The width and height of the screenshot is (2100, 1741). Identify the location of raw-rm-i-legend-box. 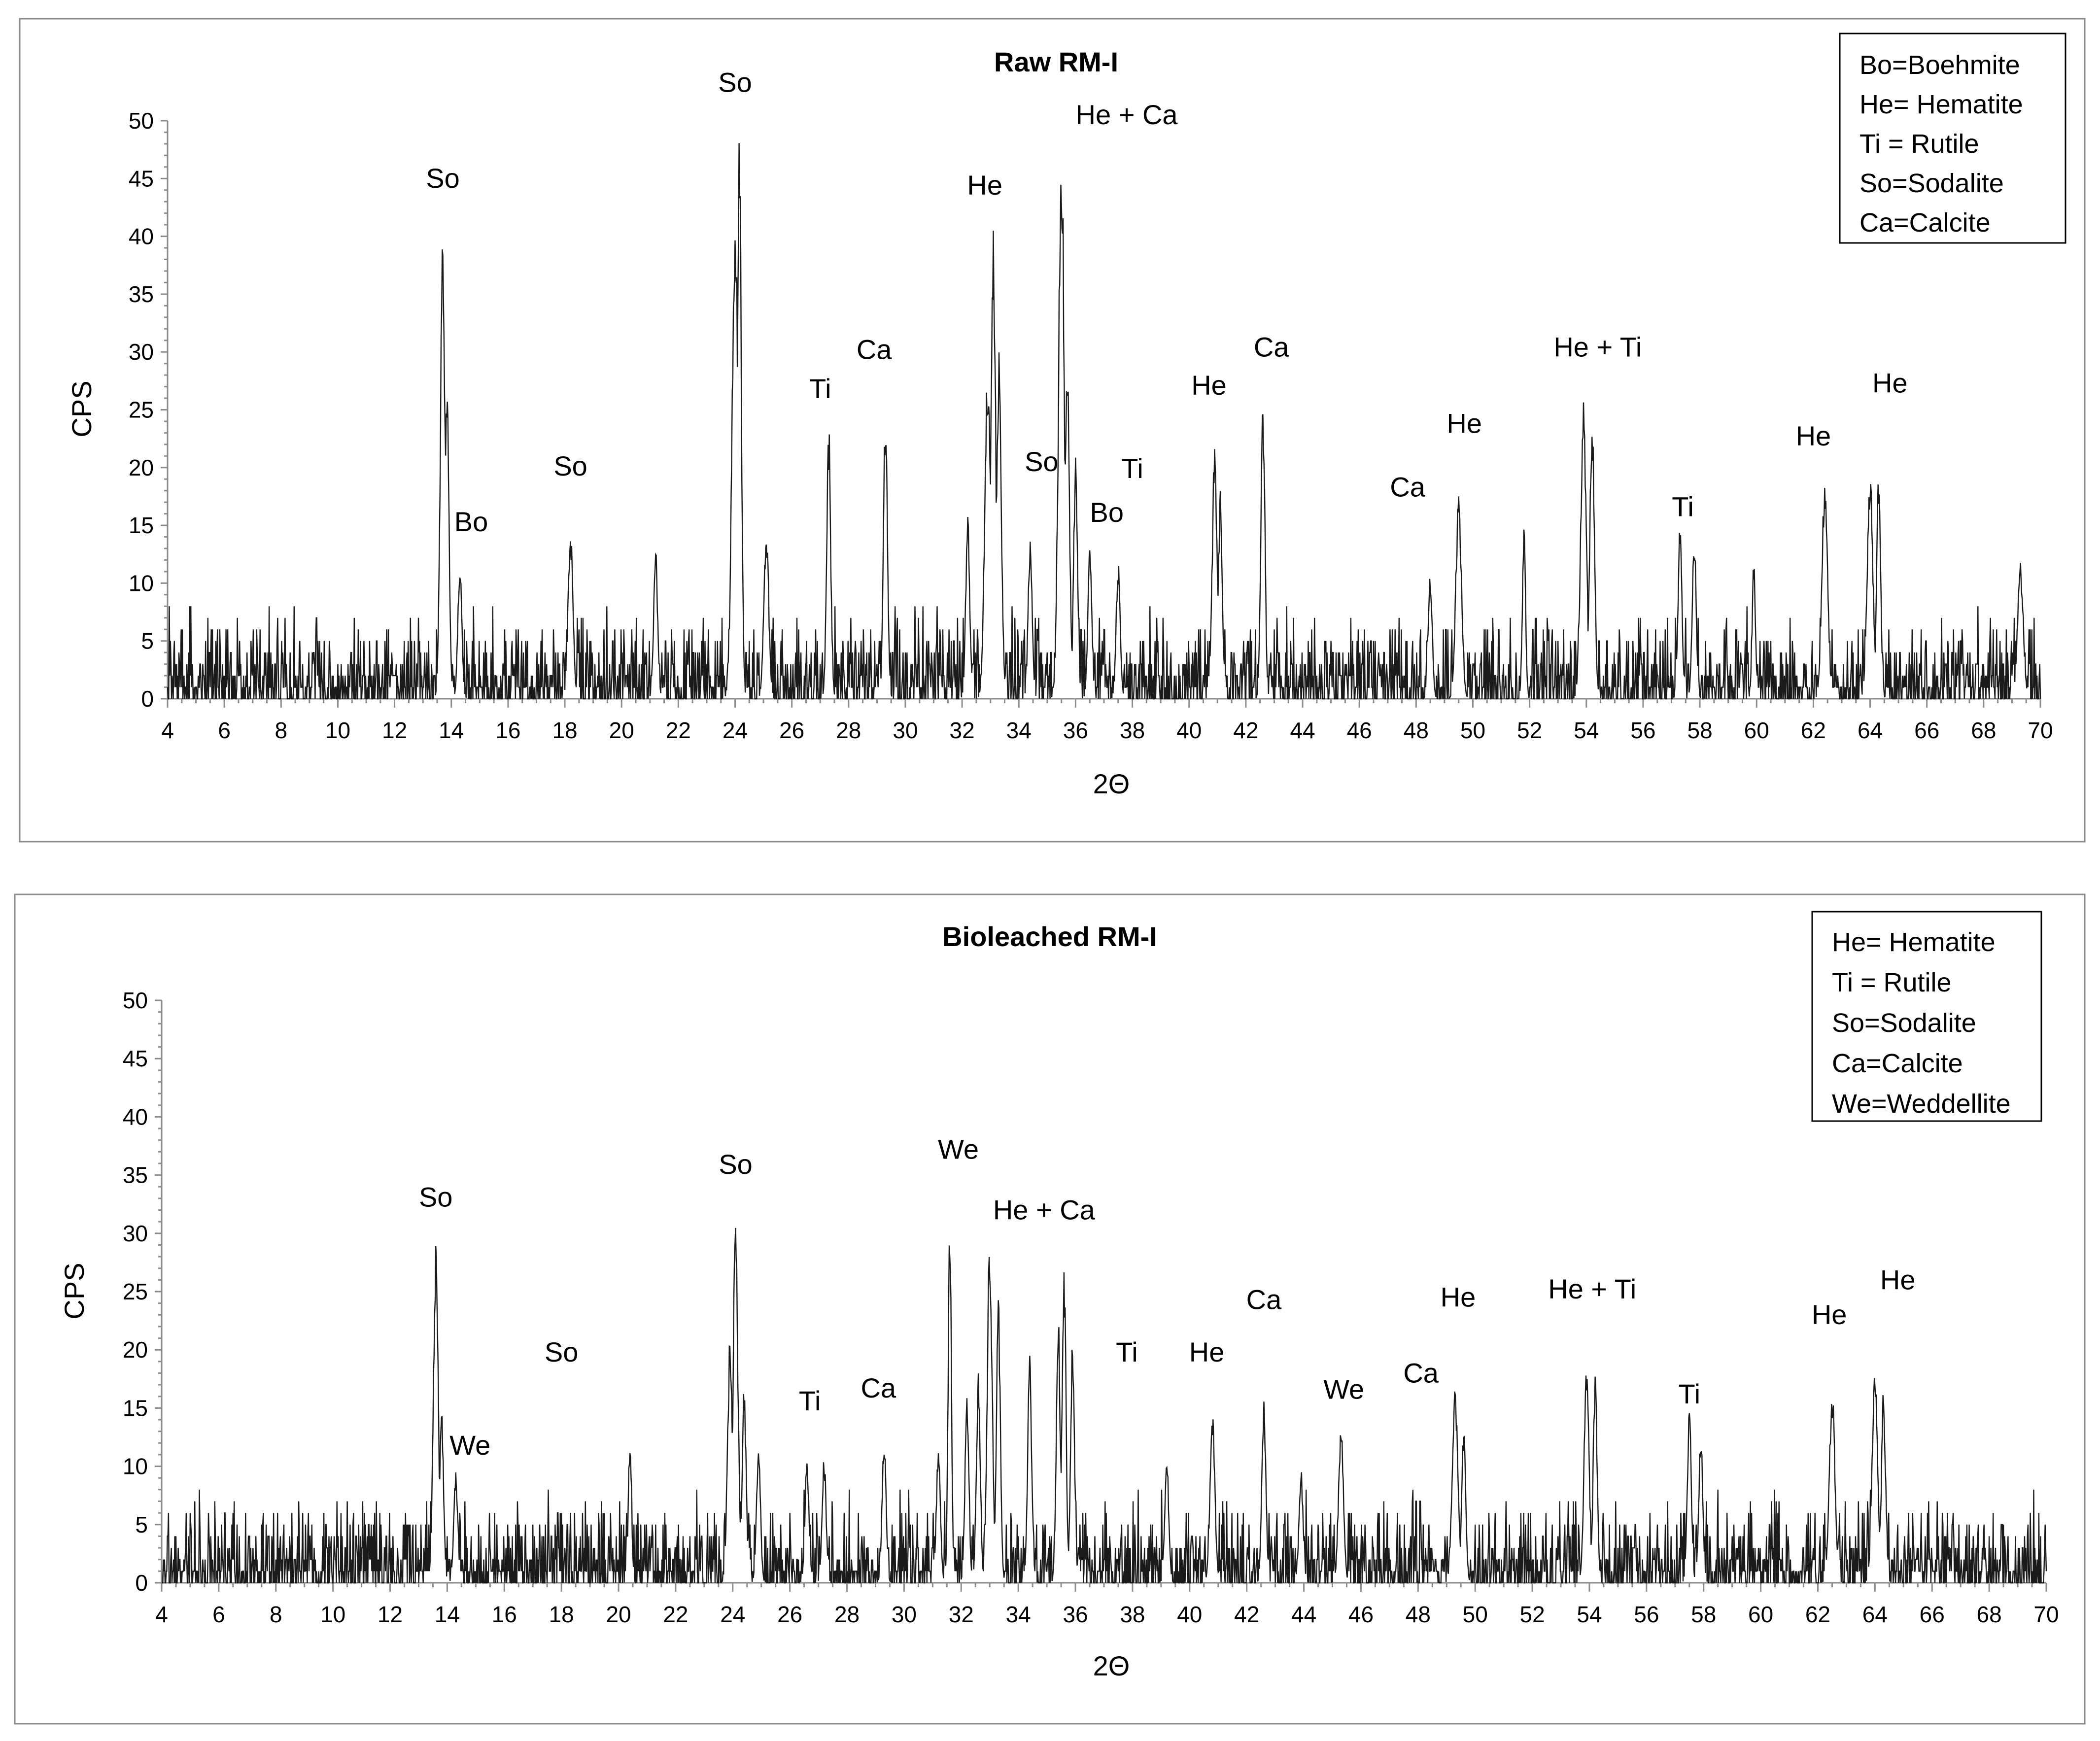
(1953, 138).